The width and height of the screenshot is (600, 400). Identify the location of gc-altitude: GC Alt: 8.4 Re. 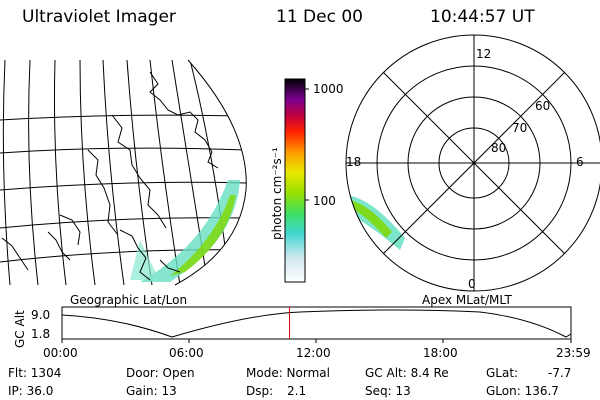
(407, 373).